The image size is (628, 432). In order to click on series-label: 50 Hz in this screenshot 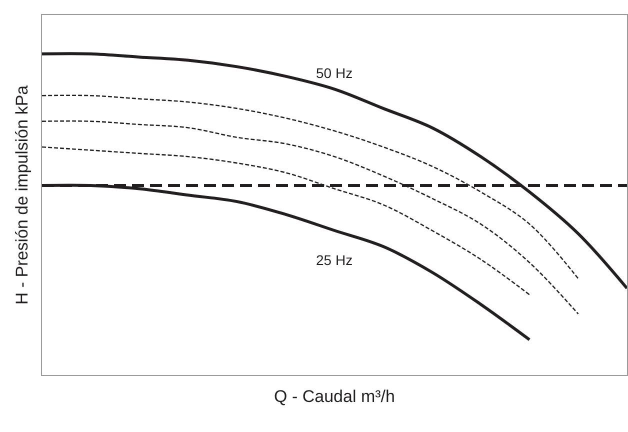, I will do `click(334, 73)`.